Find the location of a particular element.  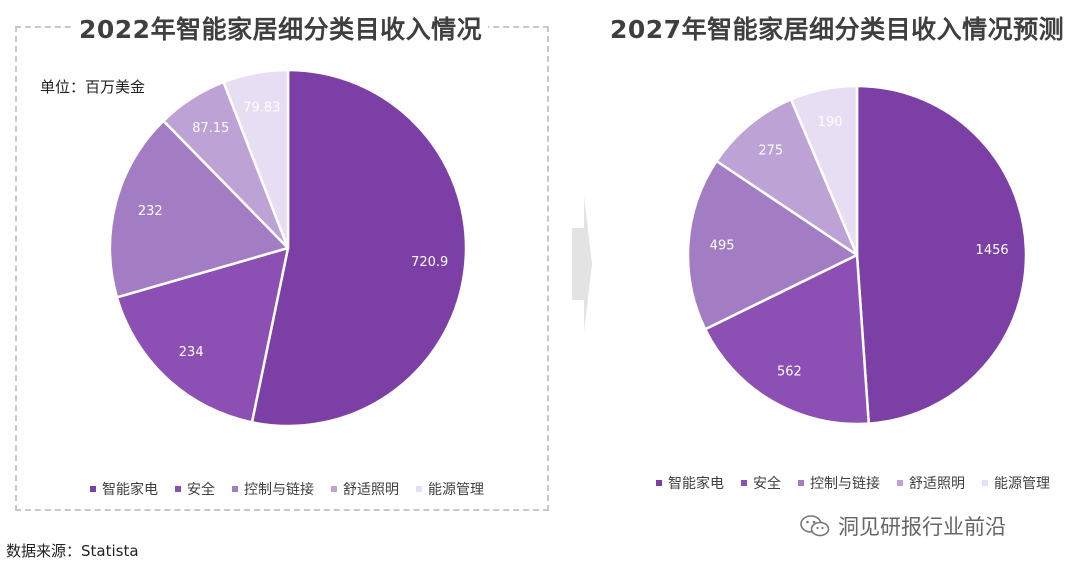

pie-label-1-0: 1456 is located at coordinates (992, 250).